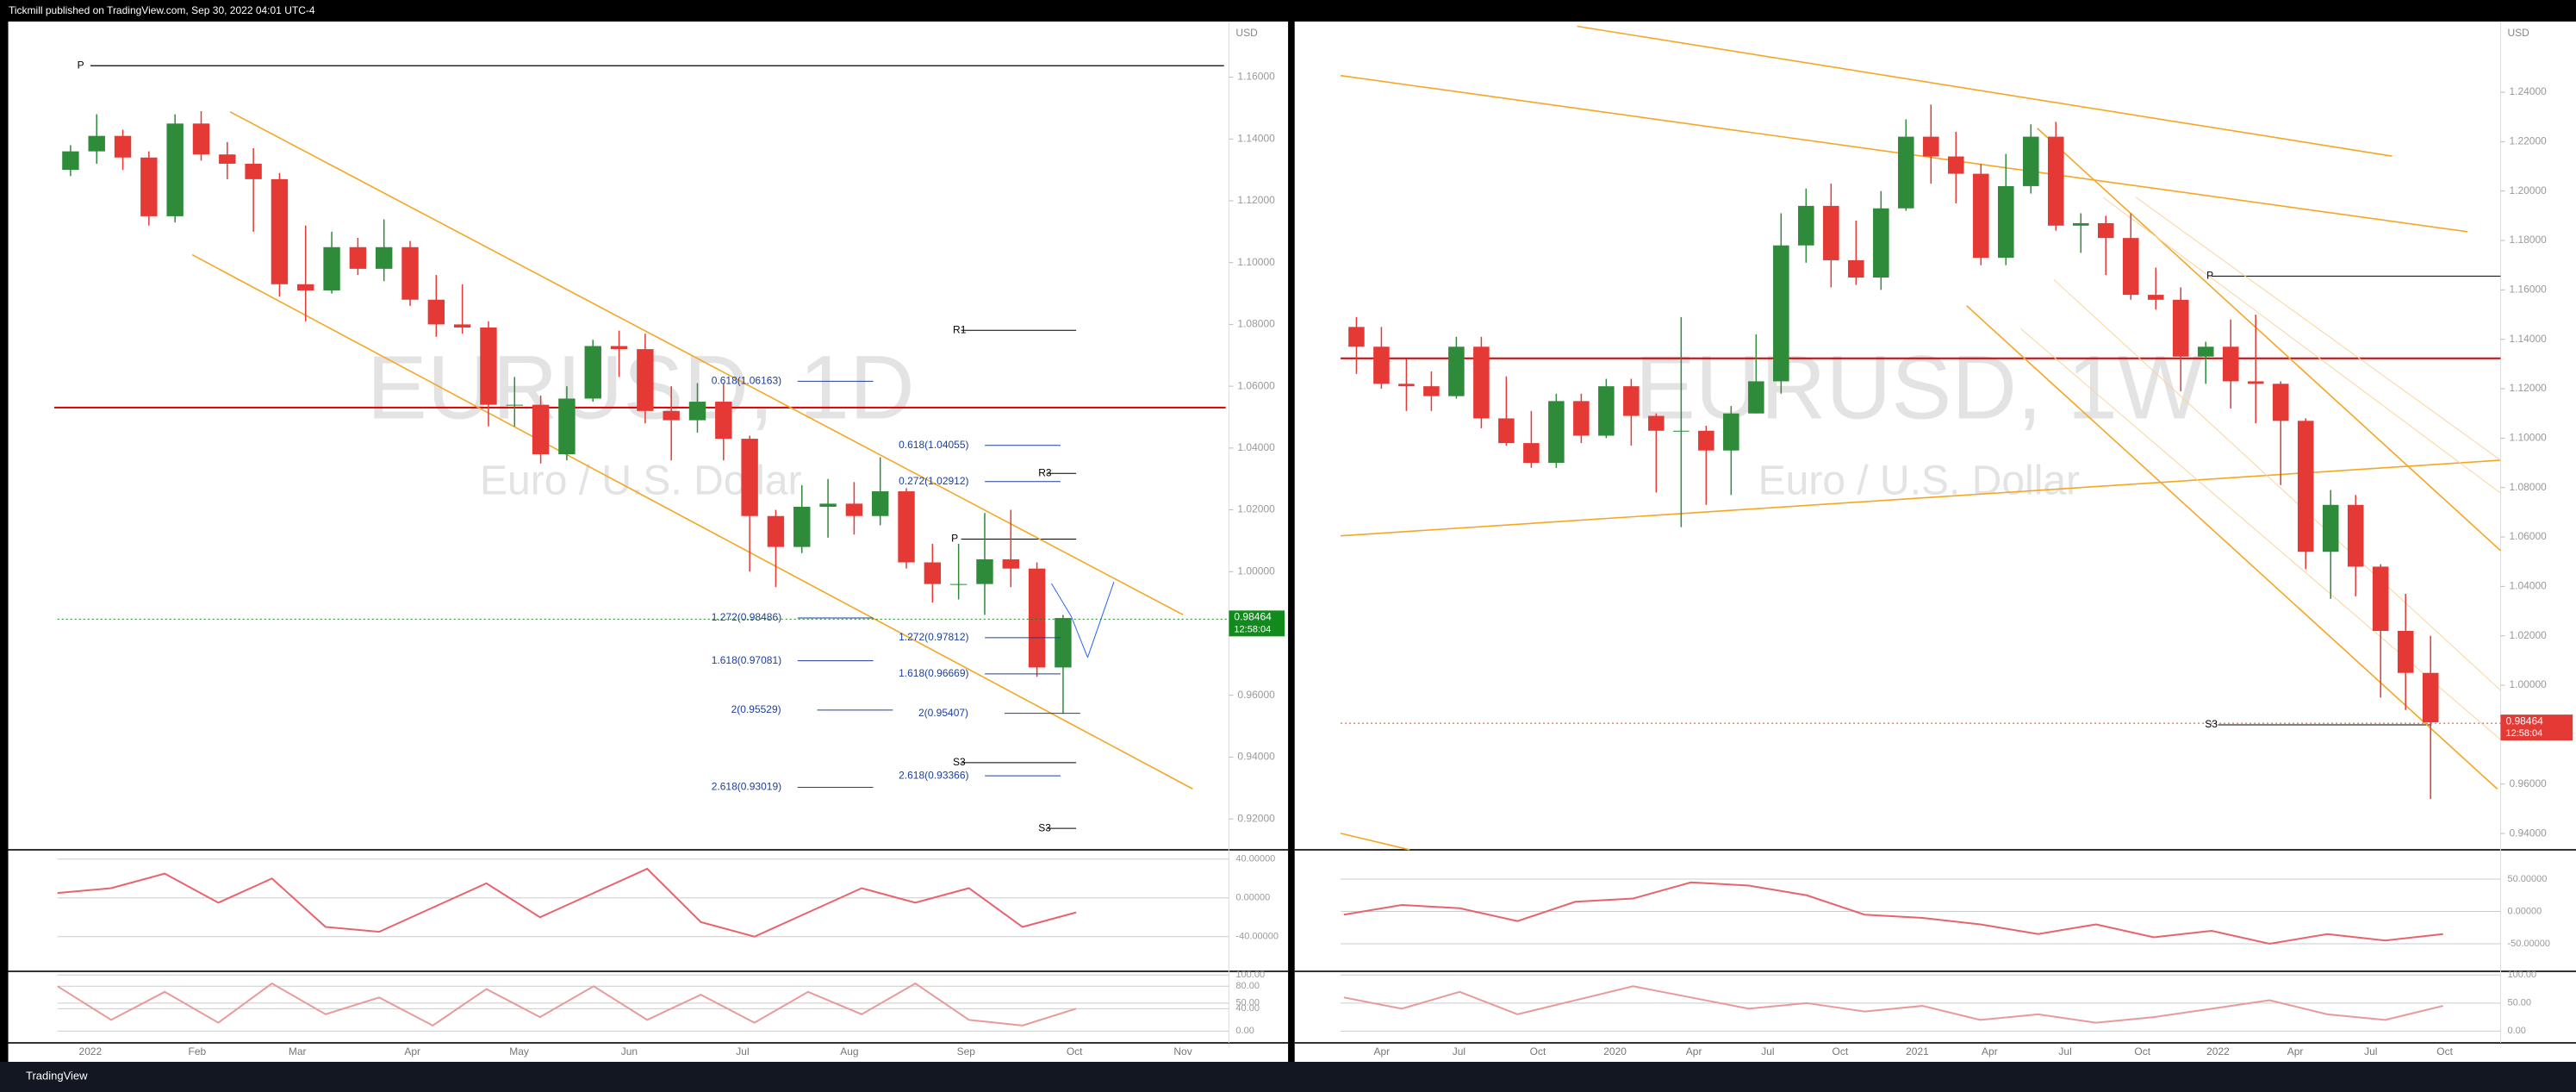  I want to click on y-tick-label: 1.04000, so click(2528, 586).